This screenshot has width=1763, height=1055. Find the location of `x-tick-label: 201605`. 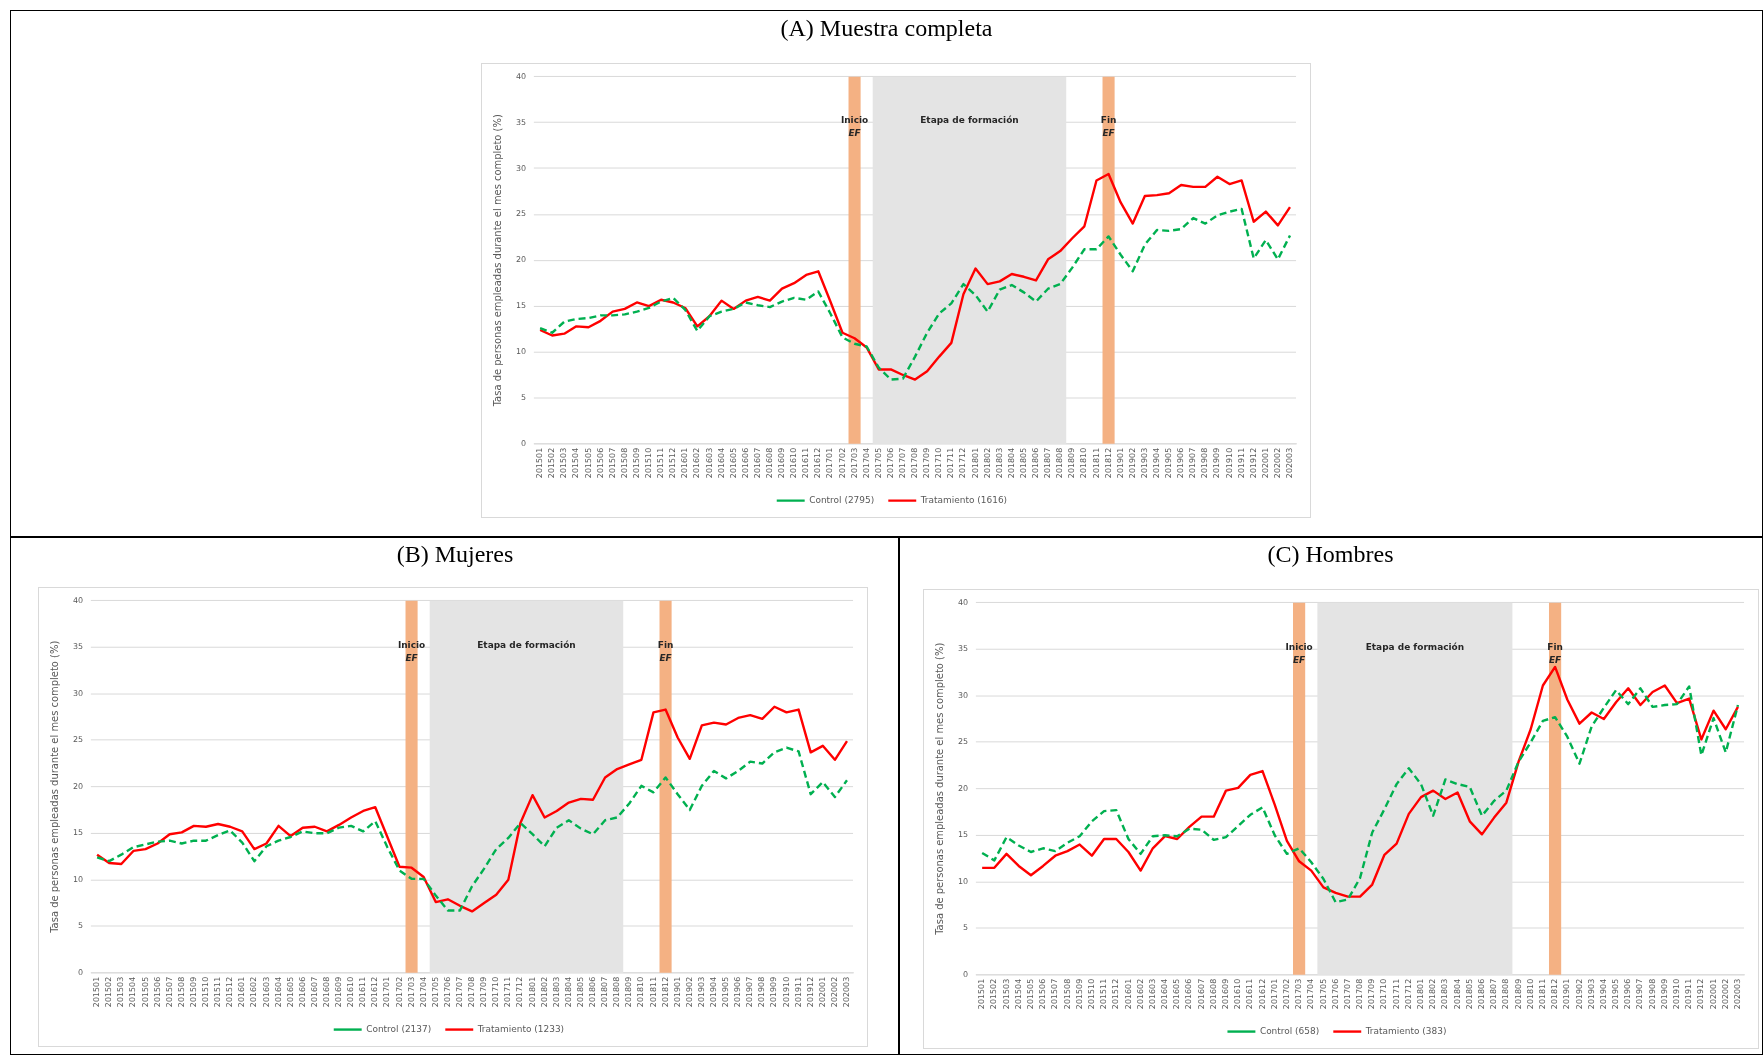

x-tick-label: 201605 is located at coordinates (1177, 994).